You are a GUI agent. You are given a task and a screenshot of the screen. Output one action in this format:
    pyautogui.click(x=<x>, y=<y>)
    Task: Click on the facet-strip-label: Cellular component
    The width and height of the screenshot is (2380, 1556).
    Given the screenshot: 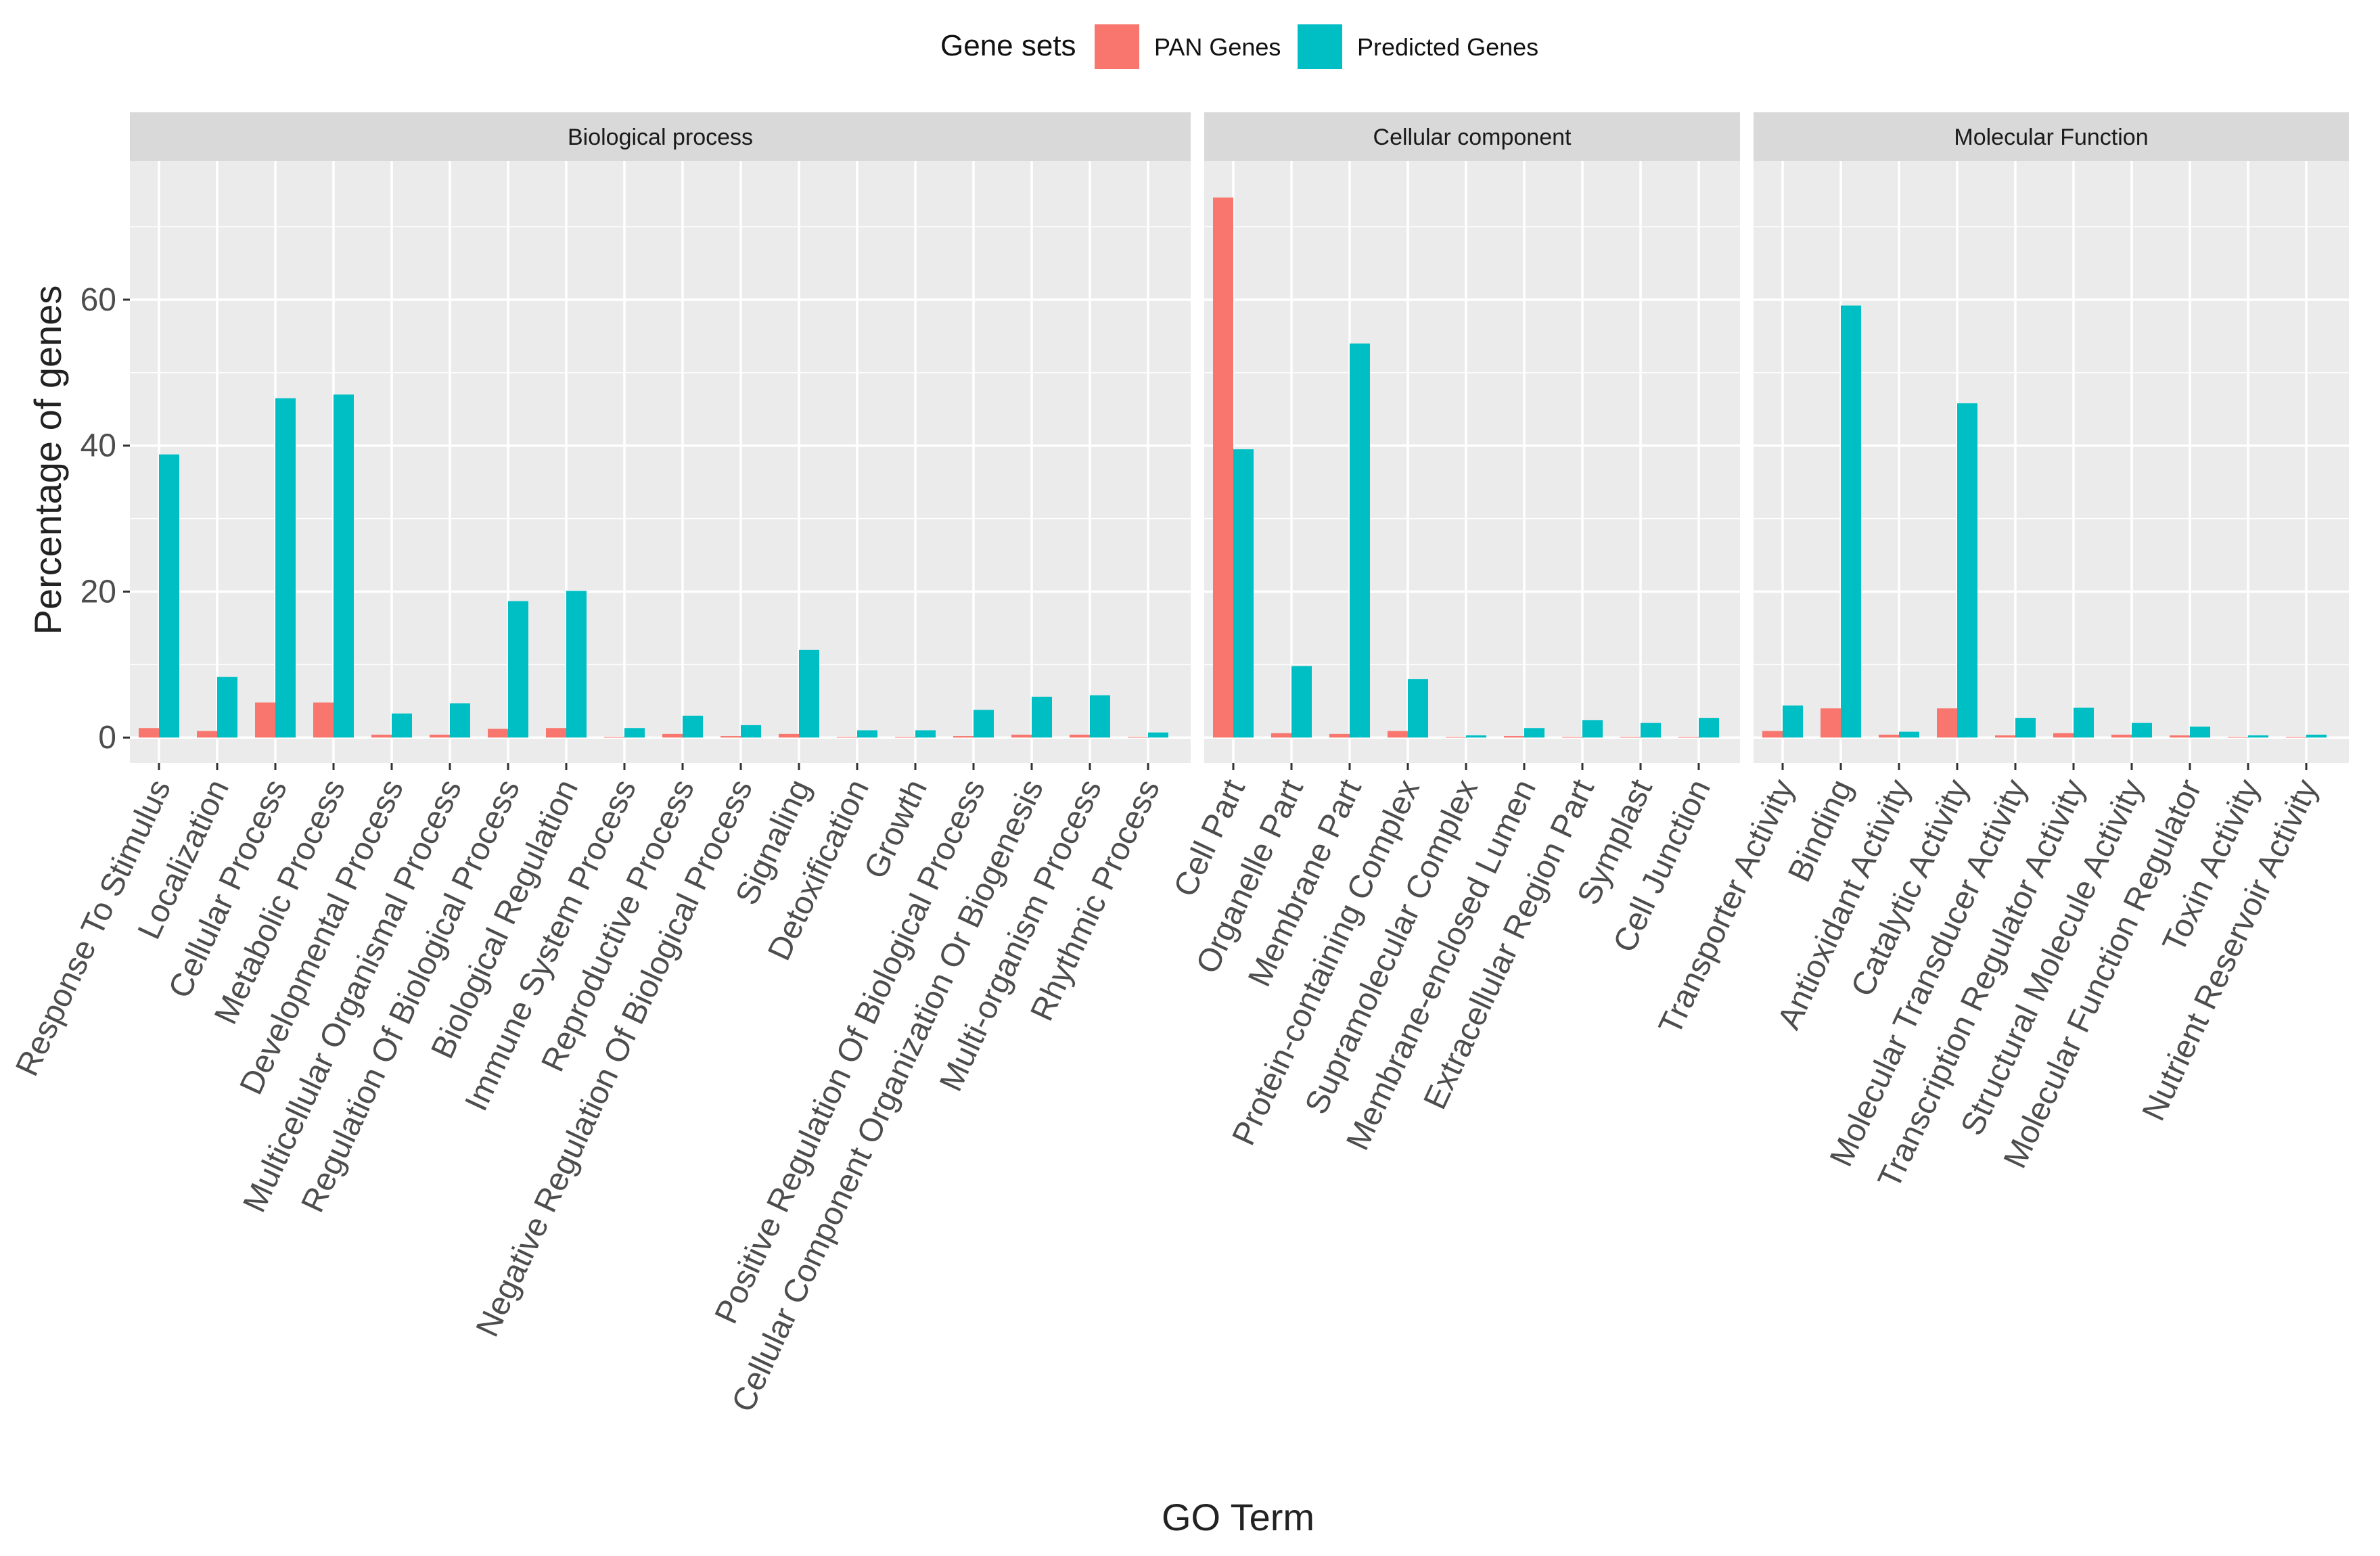 What is the action you would take?
    pyautogui.click(x=1473, y=137)
    